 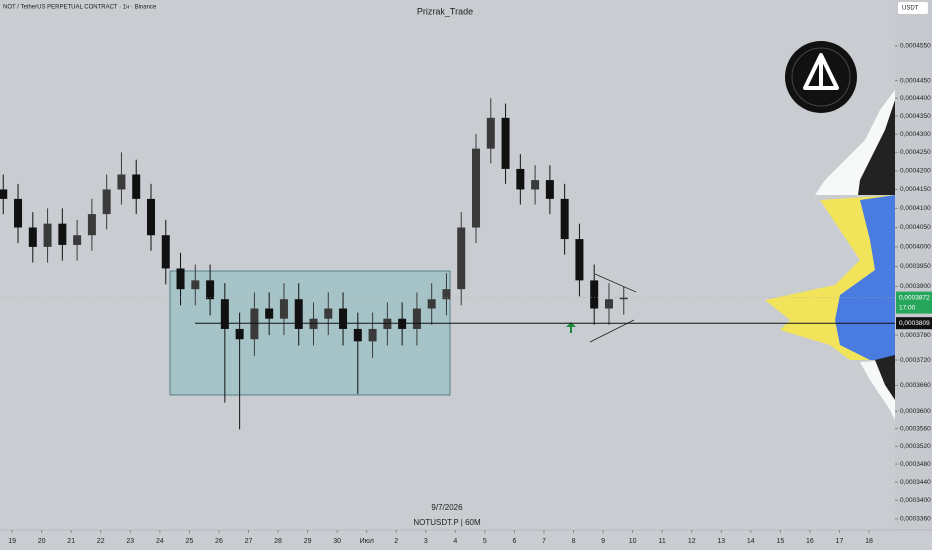 I want to click on currency: USDT, so click(x=910, y=9).